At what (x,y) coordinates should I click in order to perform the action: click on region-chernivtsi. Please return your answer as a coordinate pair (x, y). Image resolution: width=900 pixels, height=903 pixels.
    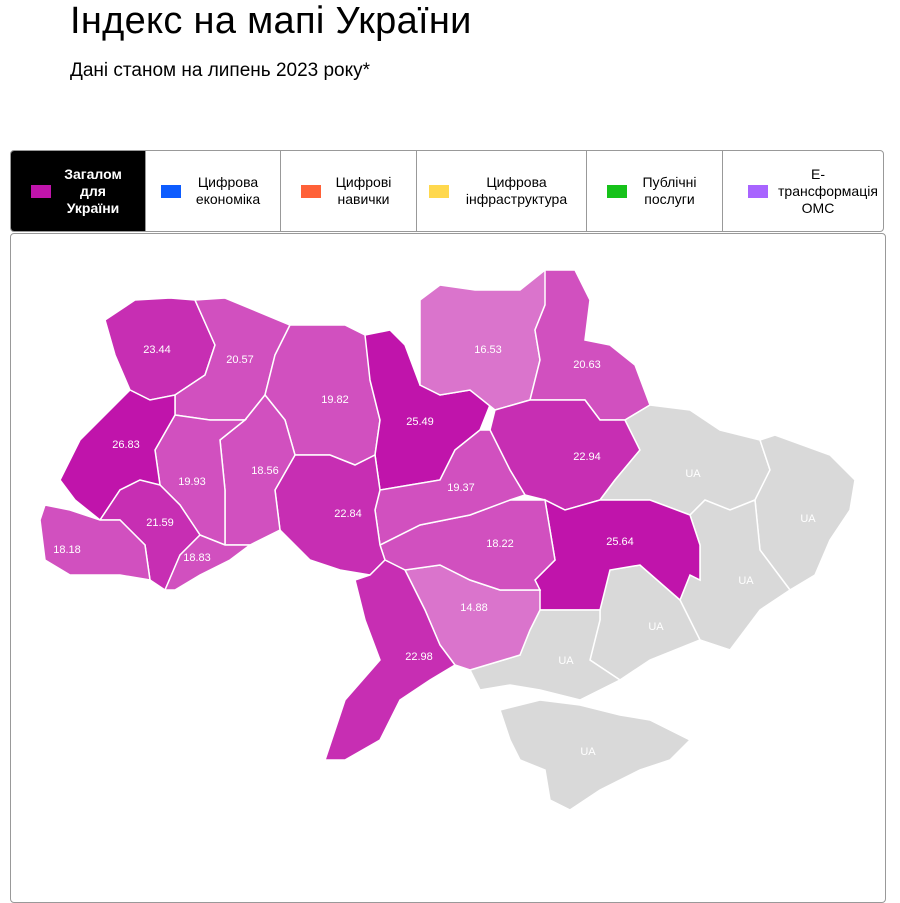
    Looking at the image, I should click on (208, 562).